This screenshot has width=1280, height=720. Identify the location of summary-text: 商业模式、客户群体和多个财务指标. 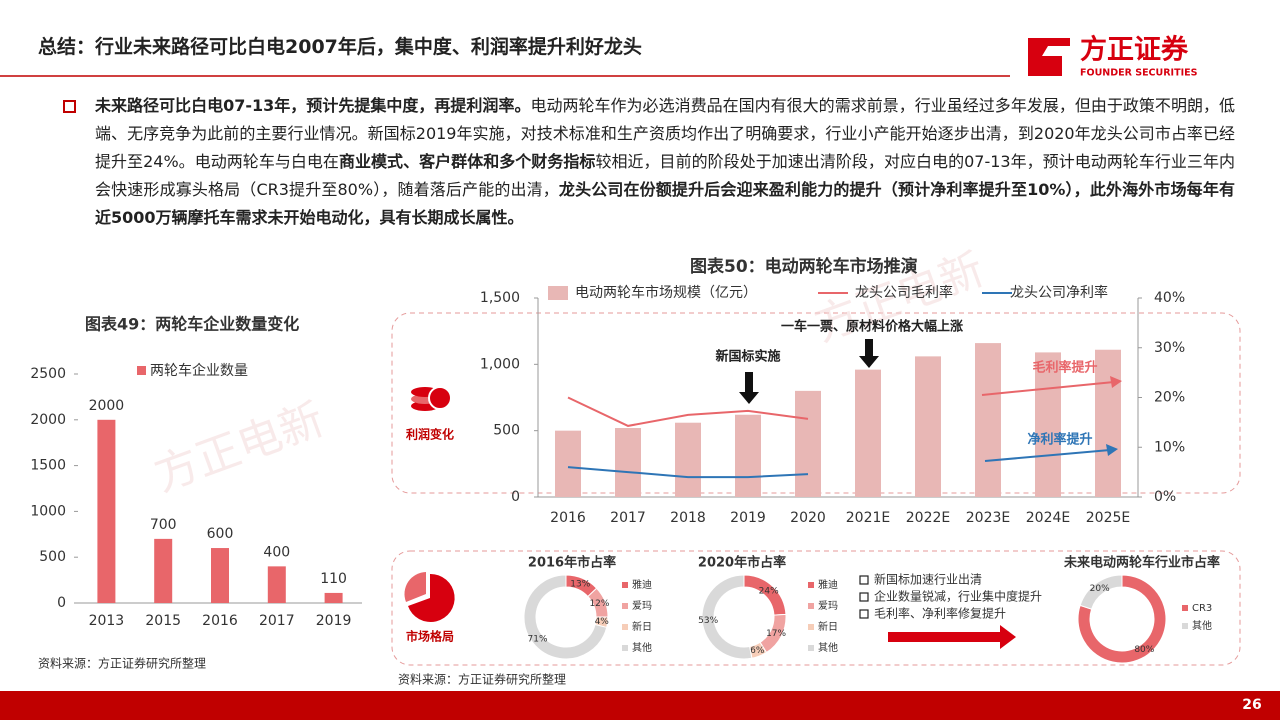
(467, 161).